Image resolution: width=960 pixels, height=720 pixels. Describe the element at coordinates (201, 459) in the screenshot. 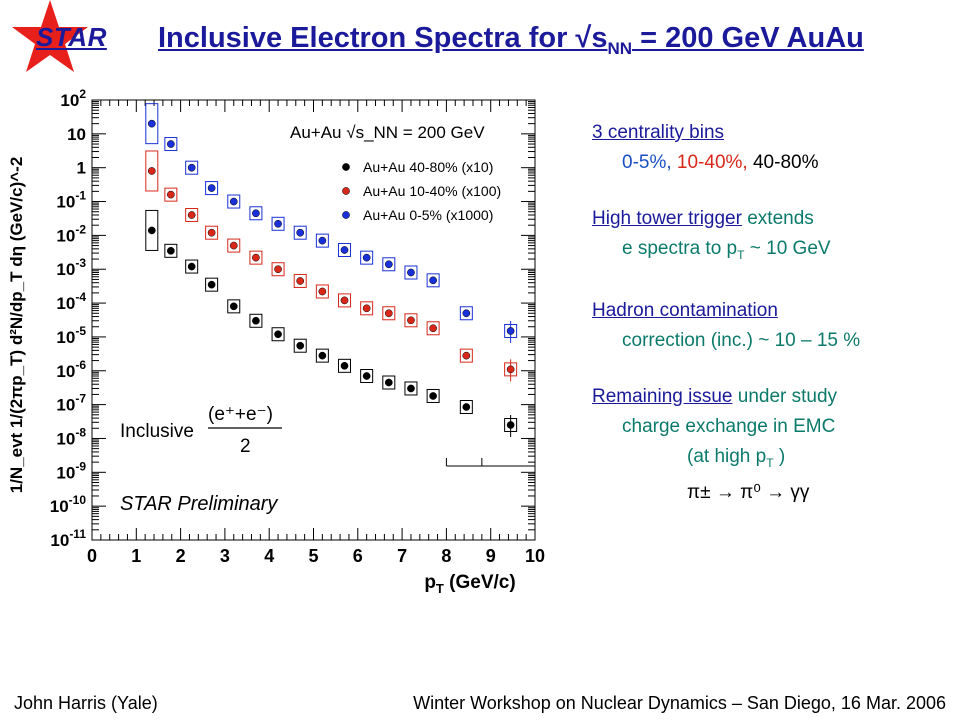

I see `chart-annotations: Inclusive (e⁺+e⁻) 2 STAR Preliminary` at that location.